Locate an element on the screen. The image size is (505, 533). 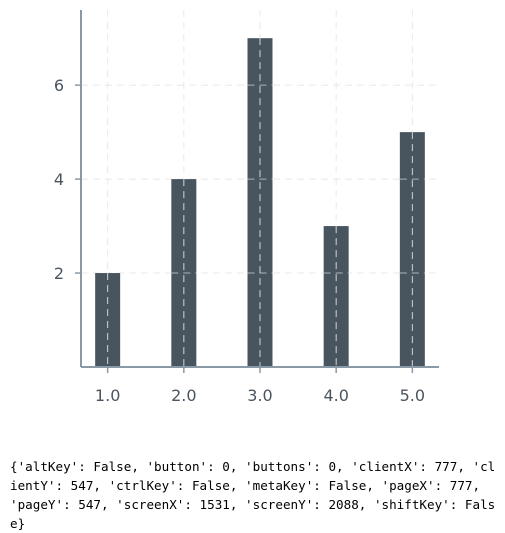
x-tick-label-0: 1.0 is located at coordinates (107, 395).